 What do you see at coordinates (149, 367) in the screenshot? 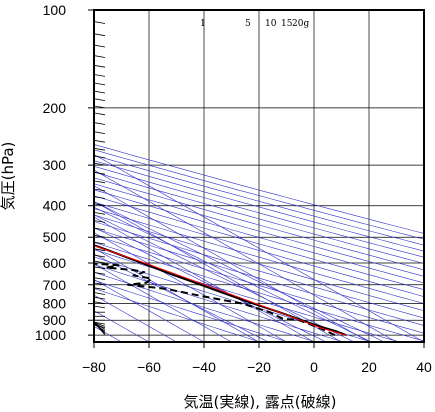
I see `x-tick-label: −60` at bounding box center [149, 367].